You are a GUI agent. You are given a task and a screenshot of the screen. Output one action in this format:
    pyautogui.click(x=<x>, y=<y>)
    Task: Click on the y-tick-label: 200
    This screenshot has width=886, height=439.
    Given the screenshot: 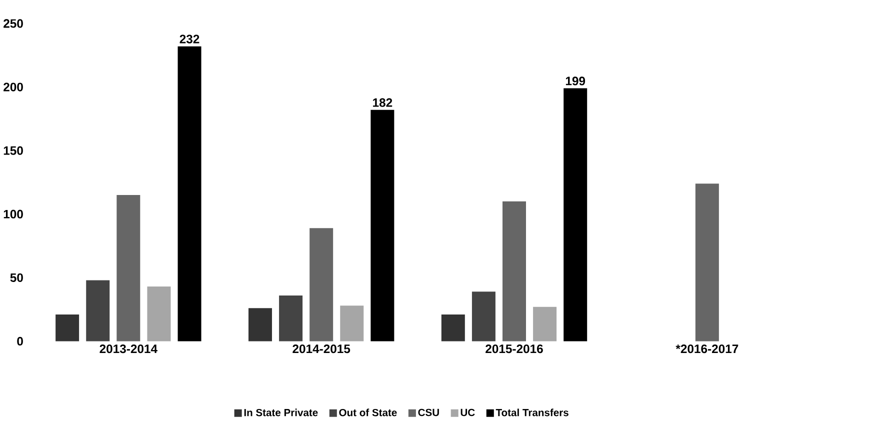 What is the action you would take?
    pyautogui.click(x=13, y=87)
    